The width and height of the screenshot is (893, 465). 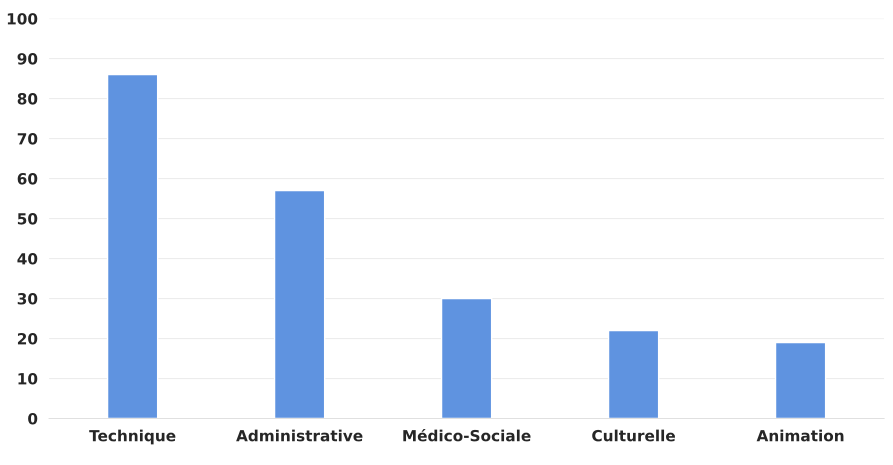 I want to click on y-tick-label: 70, so click(x=28, y=139).